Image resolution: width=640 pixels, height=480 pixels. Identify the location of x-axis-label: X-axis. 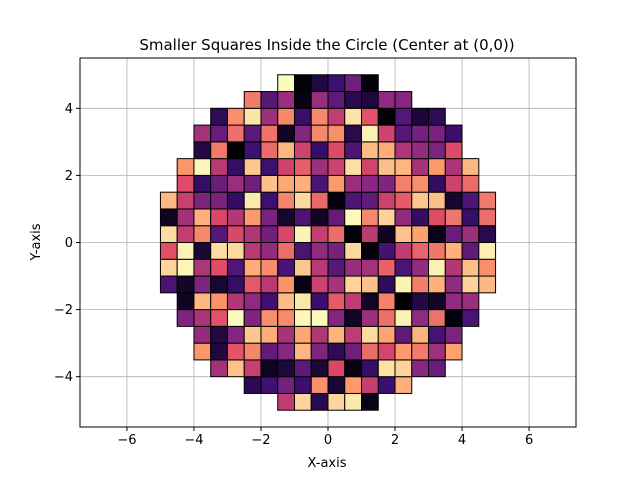
(327, 463).